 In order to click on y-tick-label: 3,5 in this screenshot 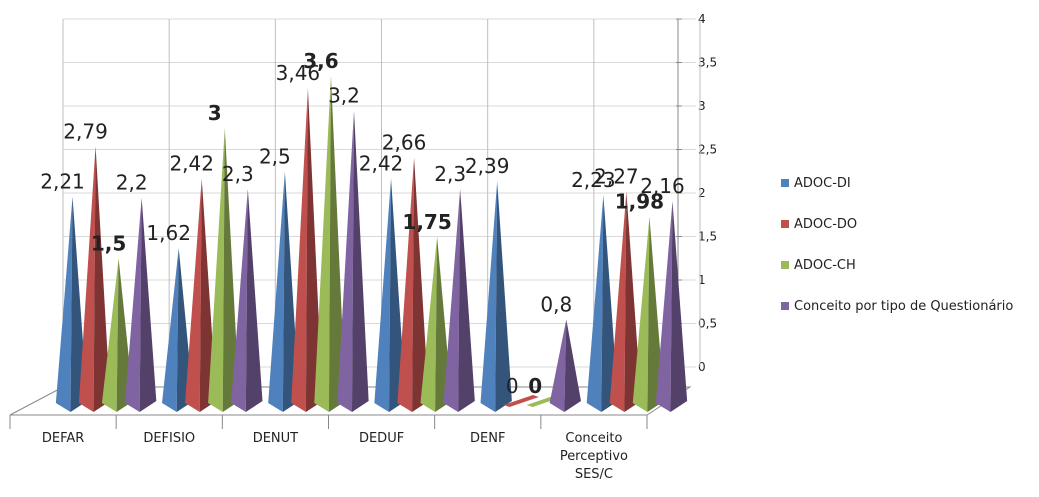, I will do `click(707, 63)`.